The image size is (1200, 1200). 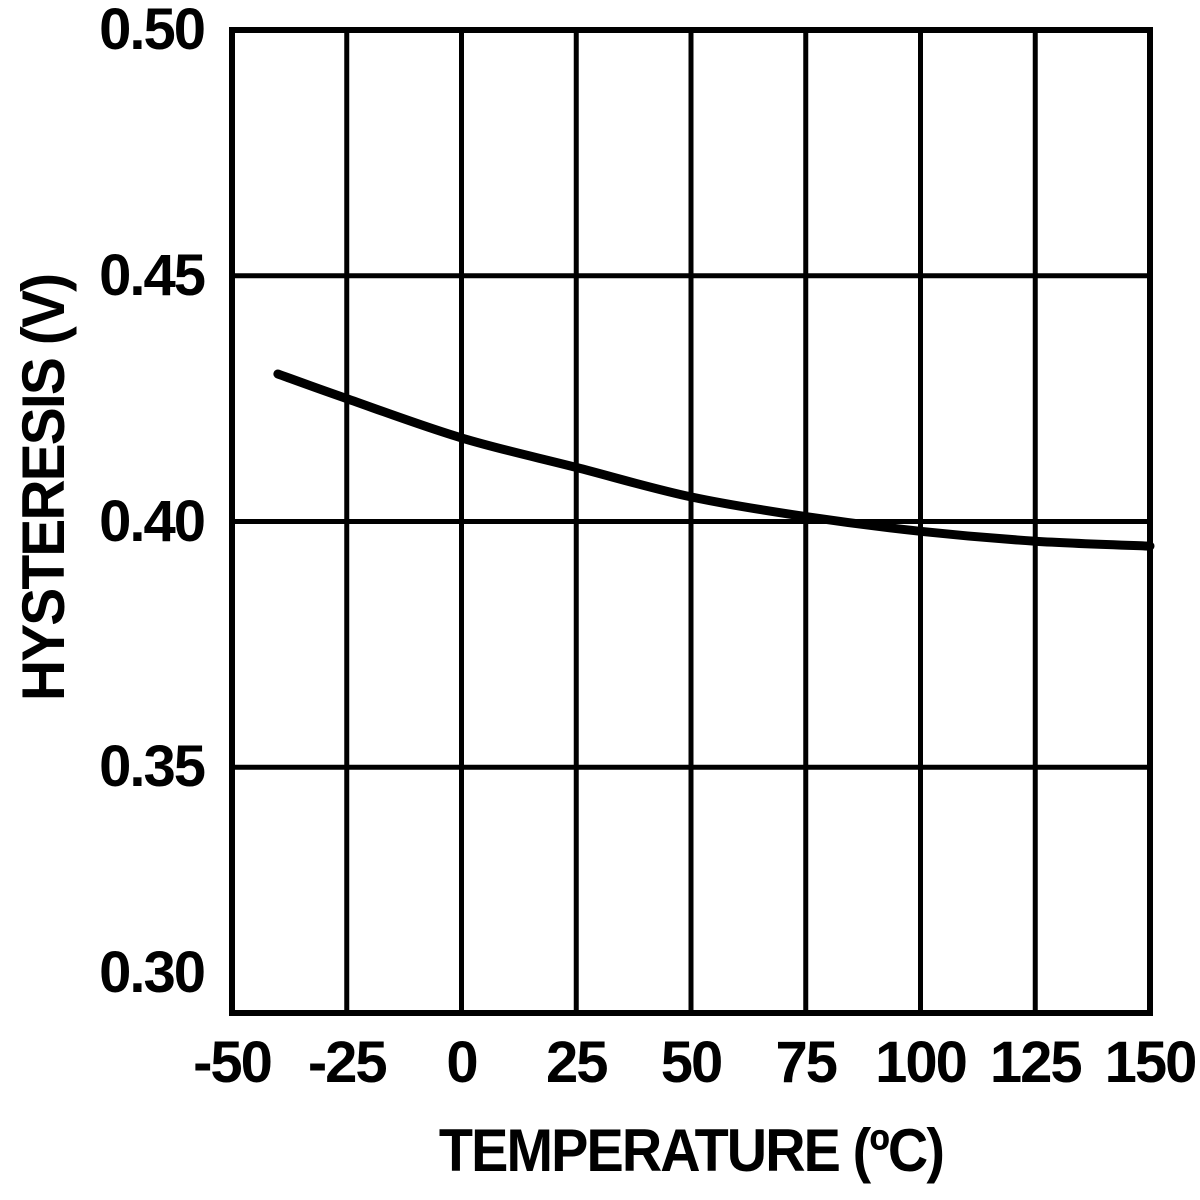 What do you see at coordinates (714, 460) in the screenshot?
I see `series-hysteresis-curve` at bounding box center [714, 460].